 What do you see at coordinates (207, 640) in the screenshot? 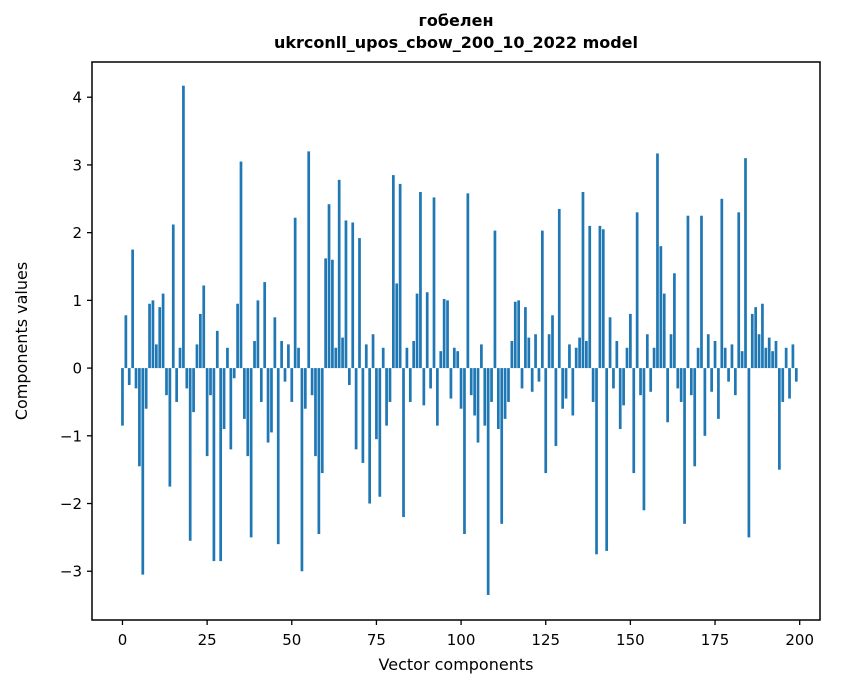
I see `x-tick-label: 25` at bounding box center [207, 640].